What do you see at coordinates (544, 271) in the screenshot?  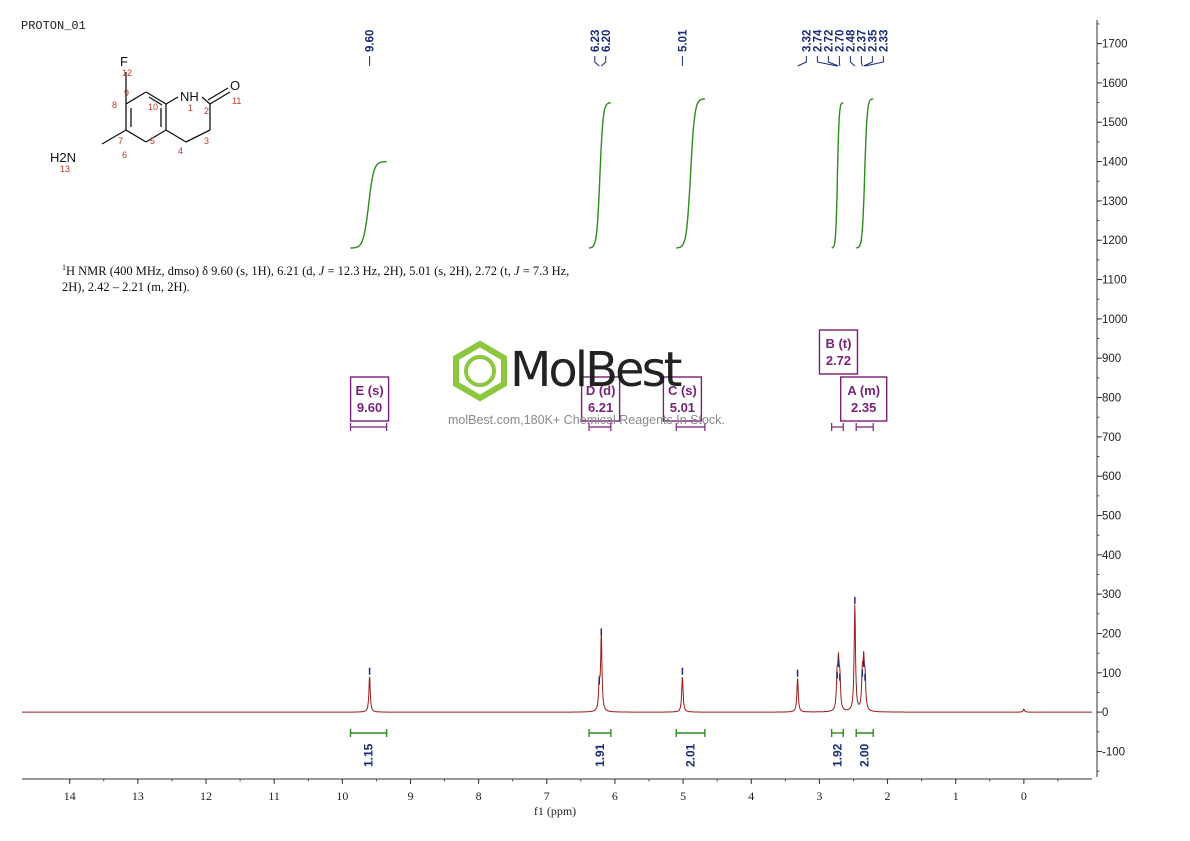 I see `nmr-summary-part3: = 7.3 Hz,` at bounding box center [544, 271].